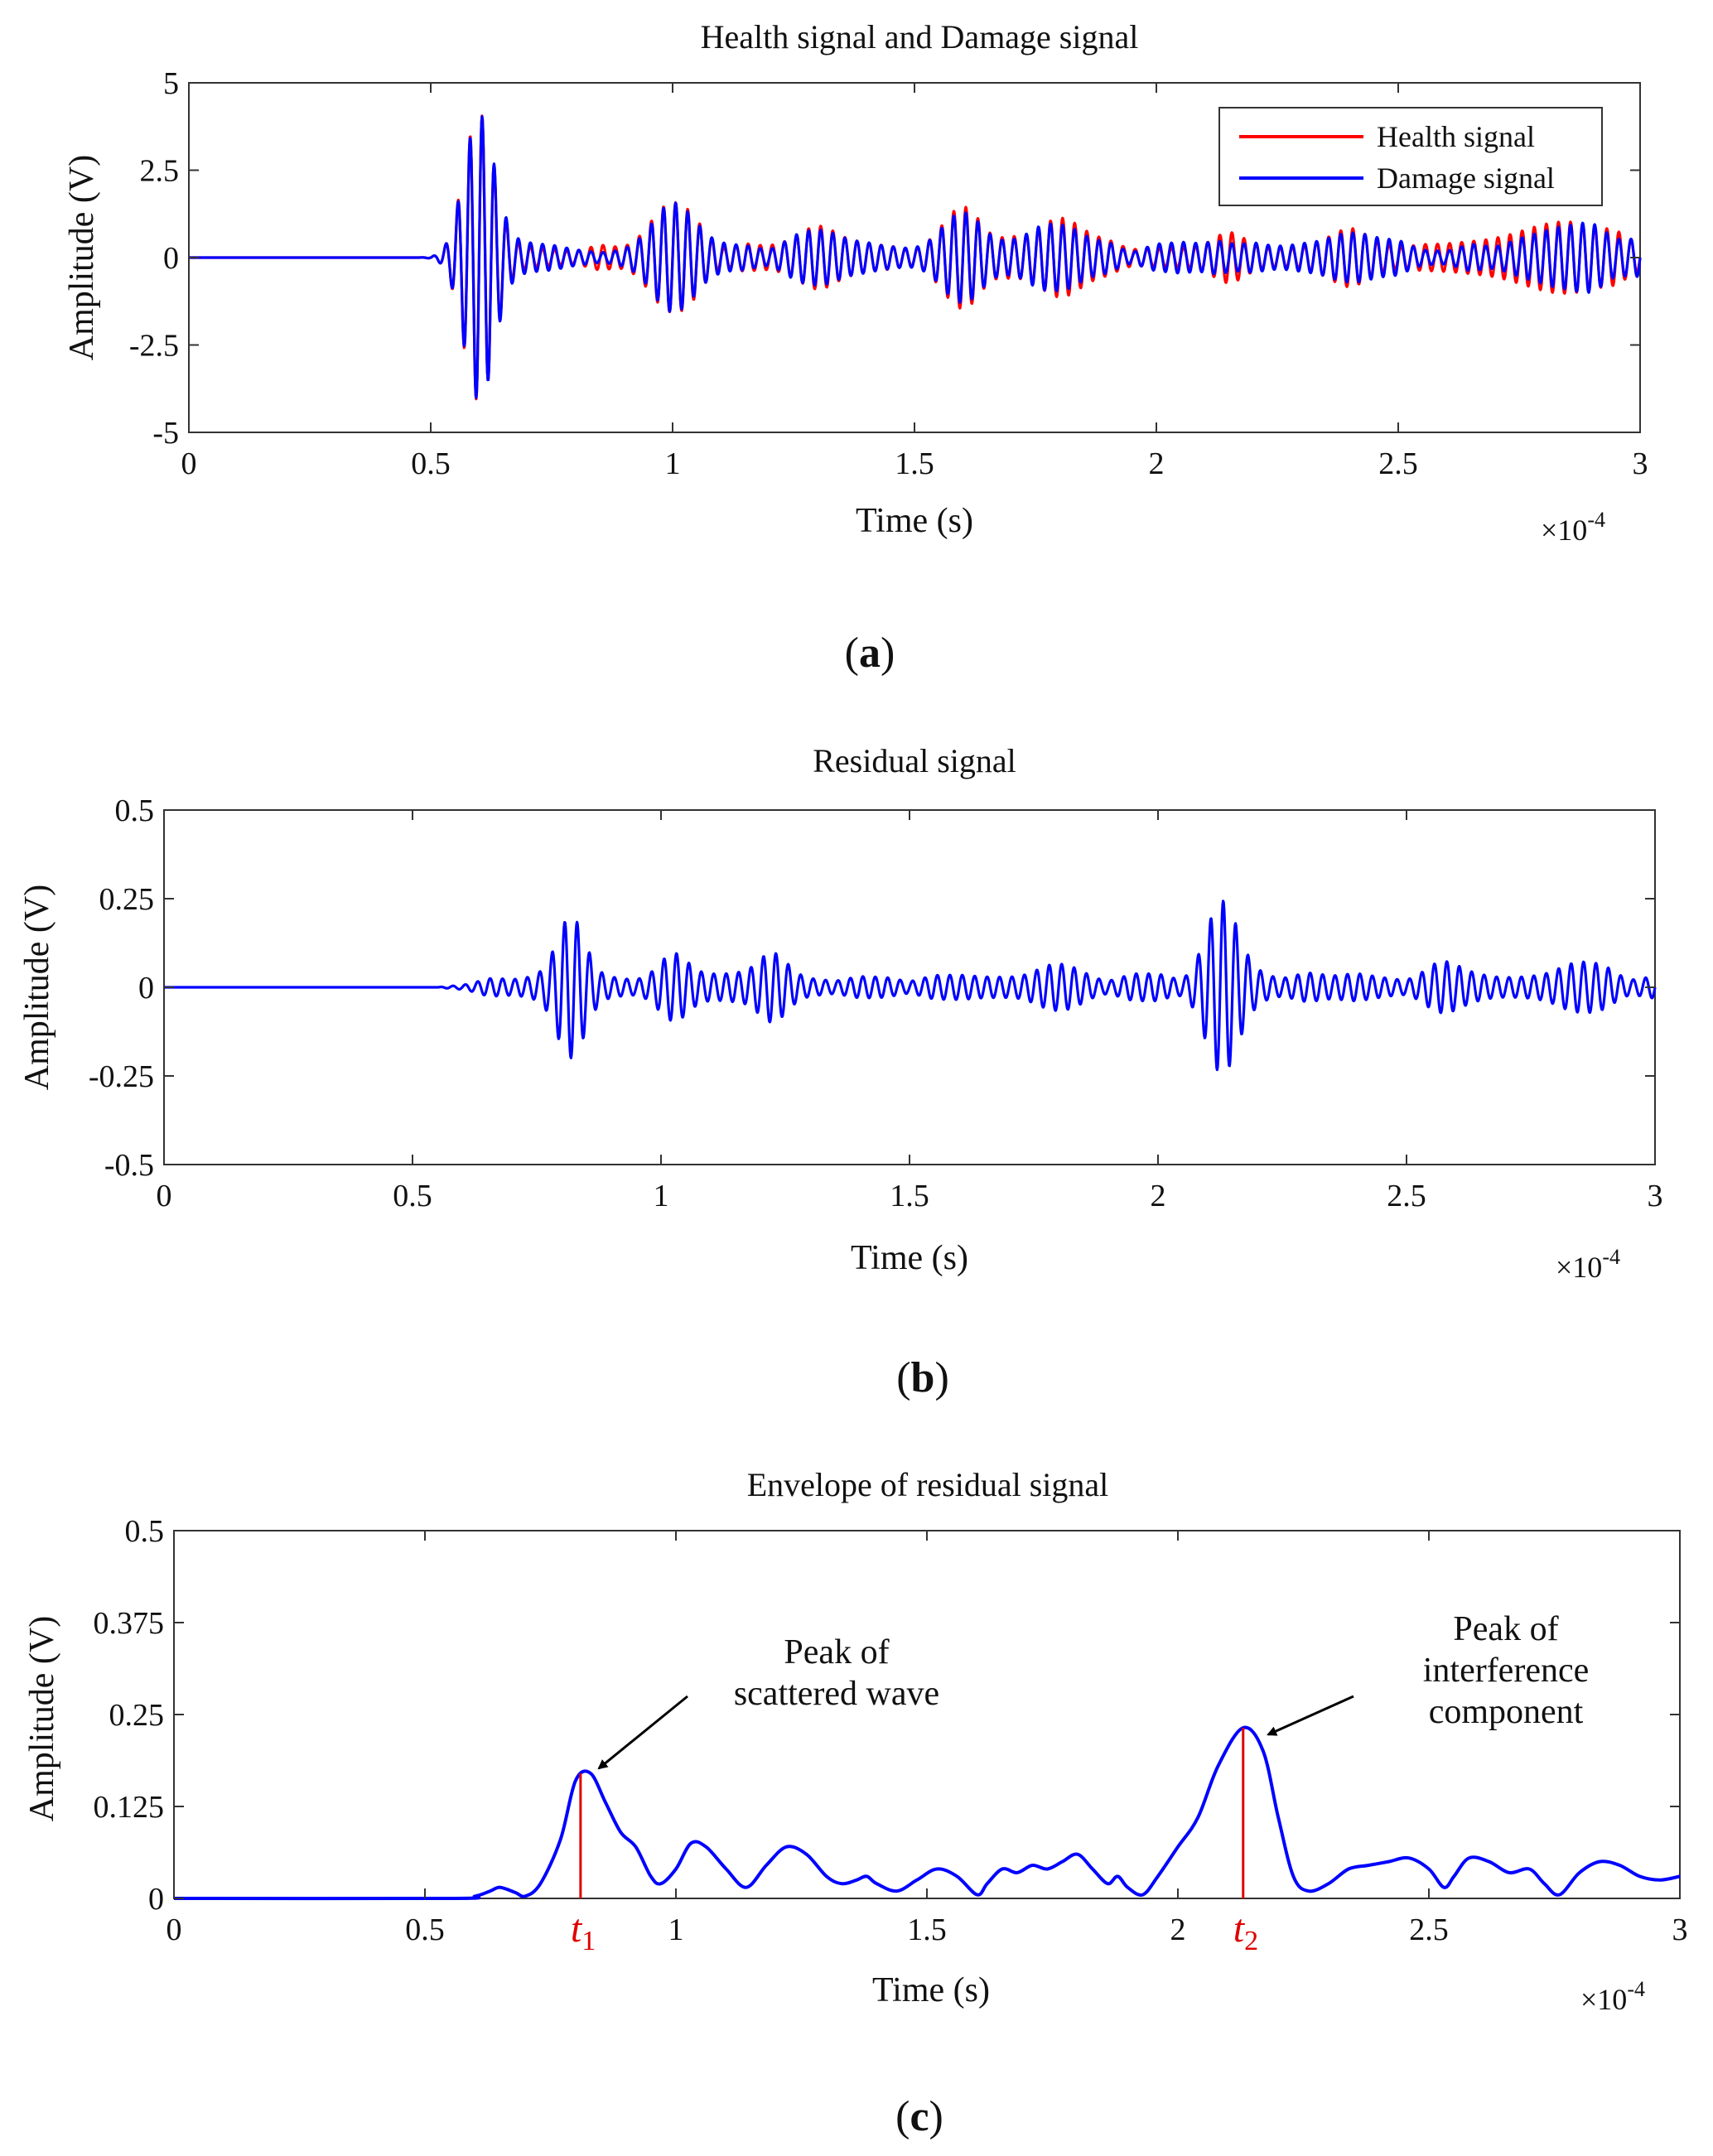  I want to click on chart-b-ytick-label: 0.25, so click(127, 900).